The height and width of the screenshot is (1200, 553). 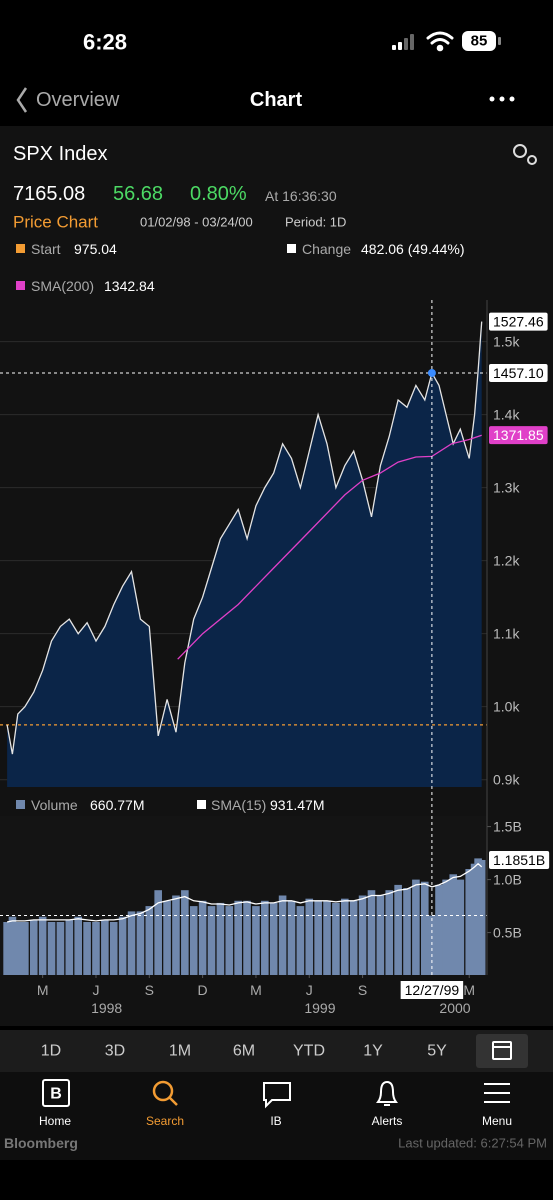 What do you see at coordinates (22, 100) in the screenshot?
I see `back-arrow` at bounding box center [22, 100].